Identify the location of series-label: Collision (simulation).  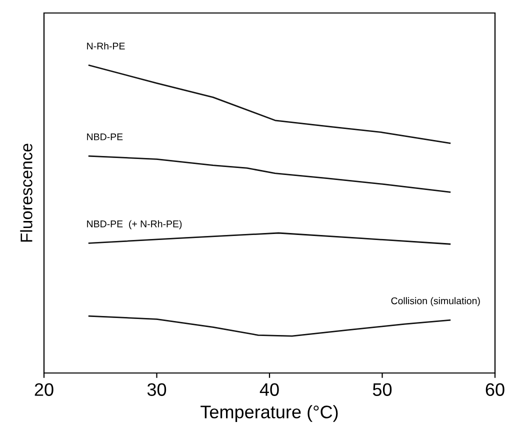
(435, 301).